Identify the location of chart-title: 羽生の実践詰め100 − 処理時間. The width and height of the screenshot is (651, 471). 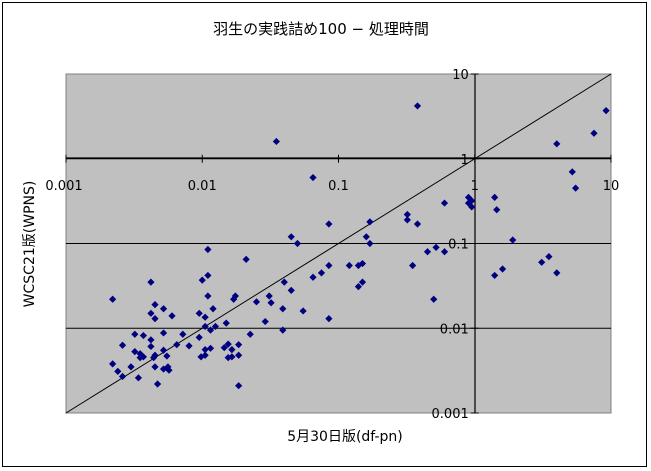
(321, 29).